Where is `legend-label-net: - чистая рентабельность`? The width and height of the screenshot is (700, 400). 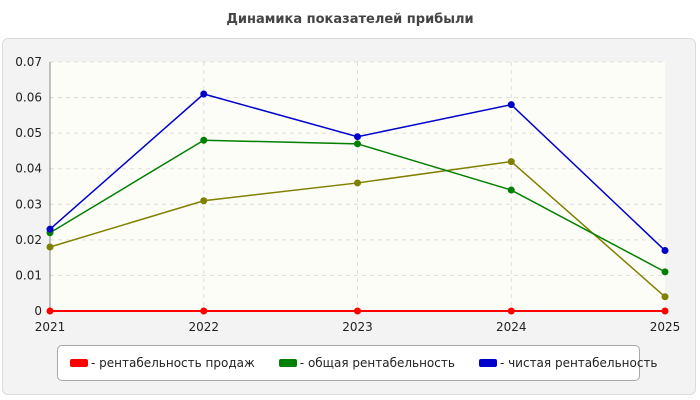 legend-label-net: - чистая рентабельность is located at coordinates (578, 363).